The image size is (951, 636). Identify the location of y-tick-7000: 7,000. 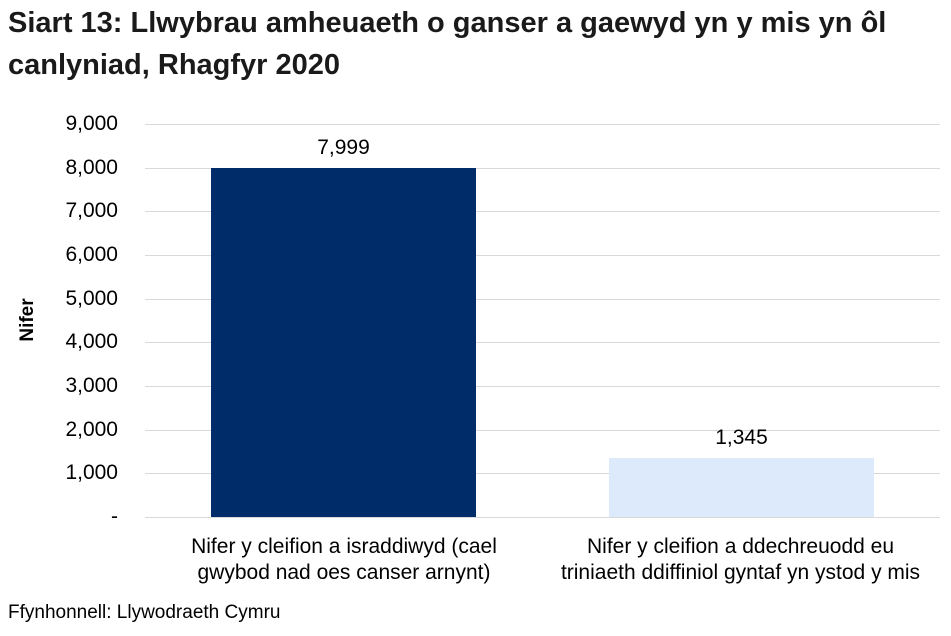
(91, 210).